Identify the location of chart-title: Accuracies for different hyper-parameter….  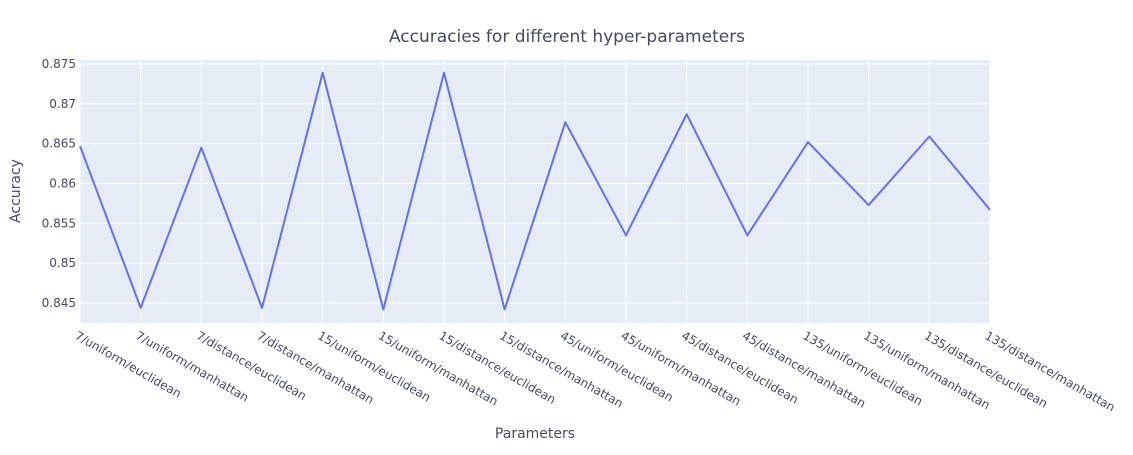
(567, 37).